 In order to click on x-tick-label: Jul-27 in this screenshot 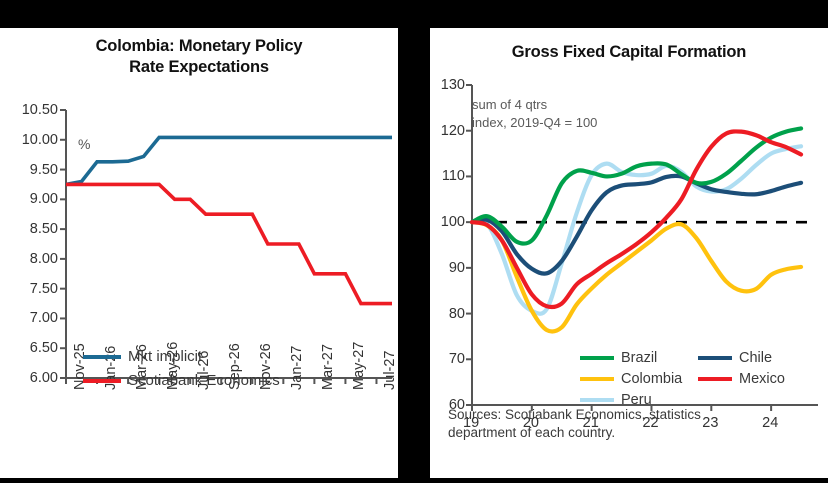, I will do `click(389, 370)`.